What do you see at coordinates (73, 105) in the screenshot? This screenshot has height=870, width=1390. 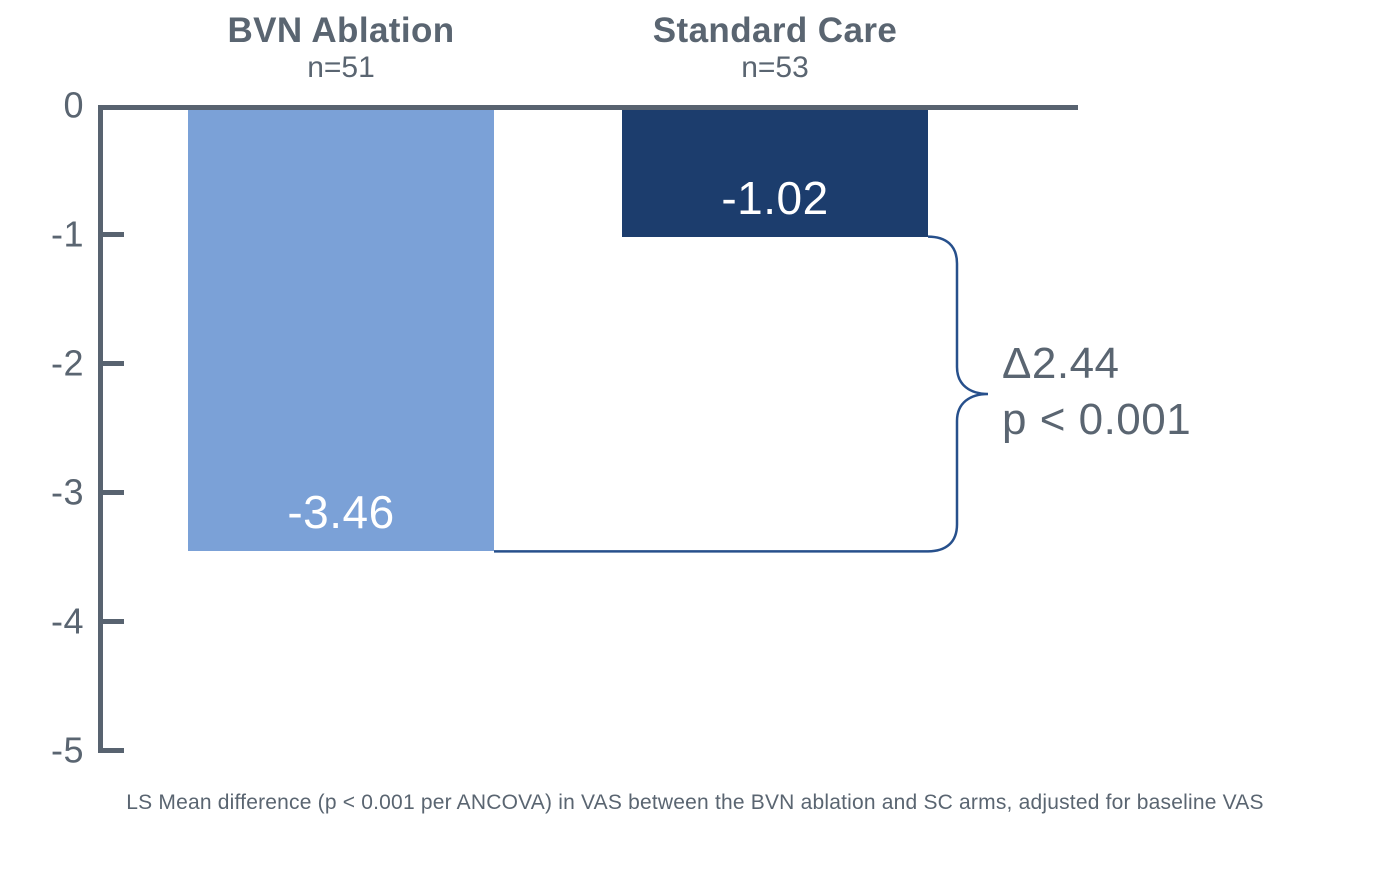 I see `y-tick-label: 0` at bounding box center [73, 105].